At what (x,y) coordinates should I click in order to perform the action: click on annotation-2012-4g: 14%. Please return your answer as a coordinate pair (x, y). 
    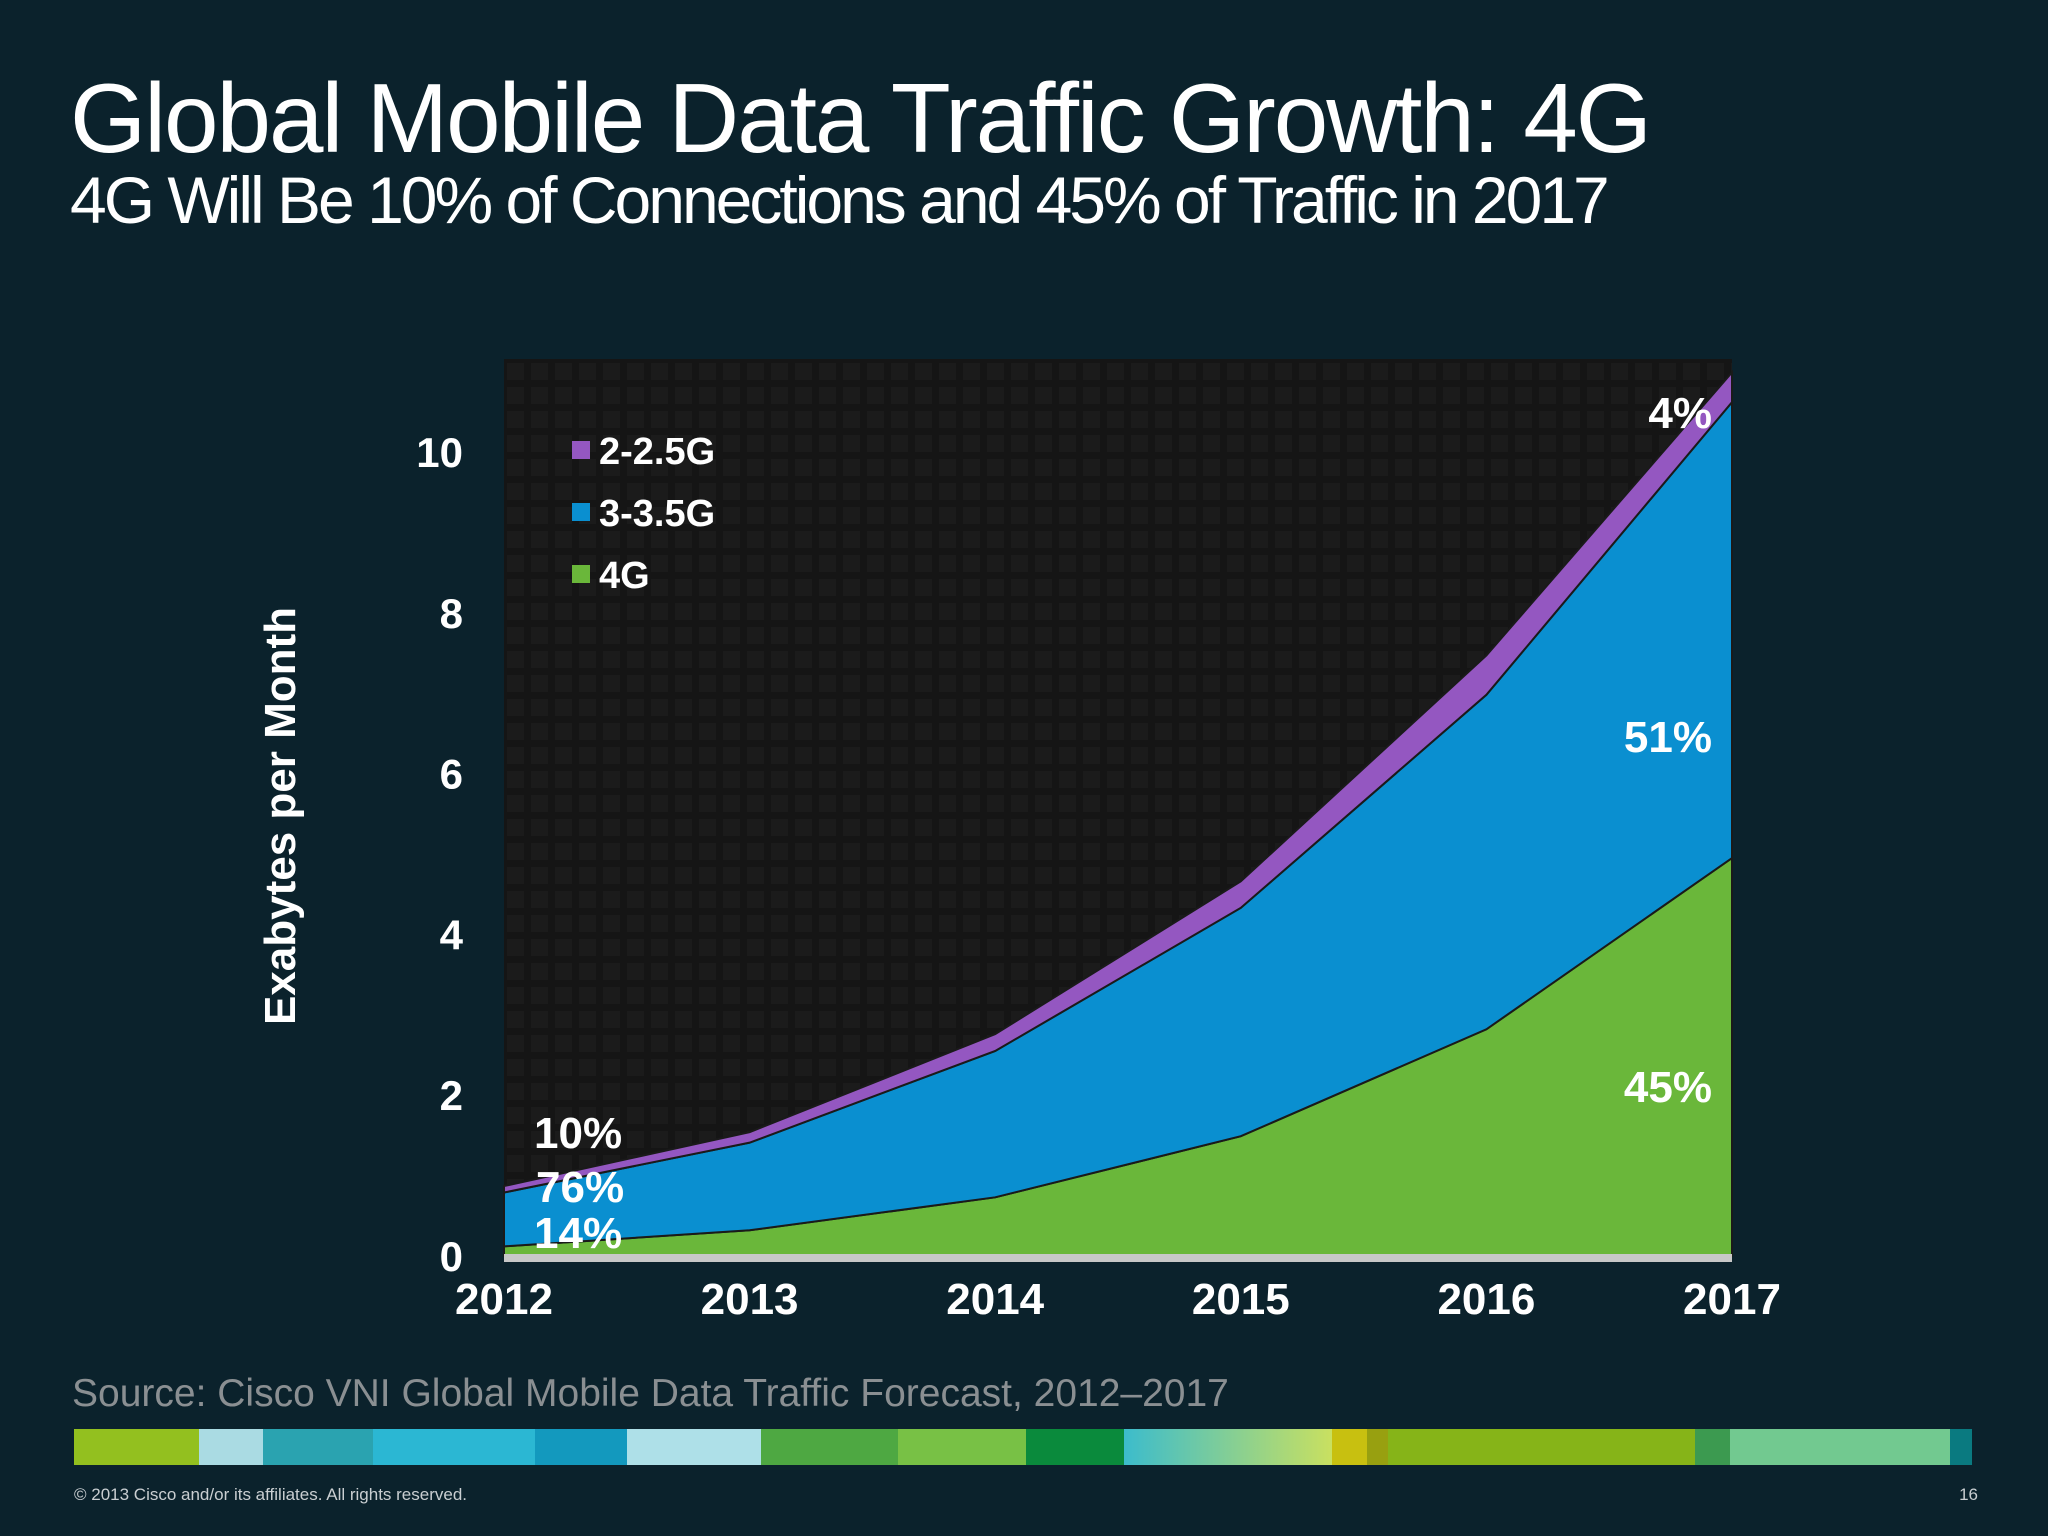
    Looking at the image, I should click on (578, 1233).